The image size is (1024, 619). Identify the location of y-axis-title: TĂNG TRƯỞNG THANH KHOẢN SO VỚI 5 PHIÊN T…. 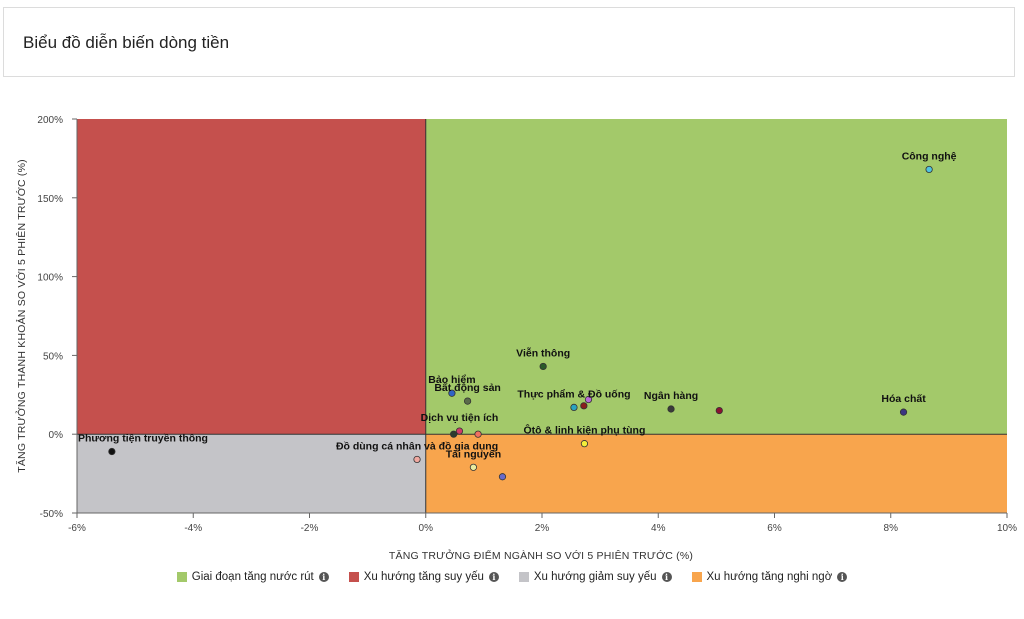
(21, 316).